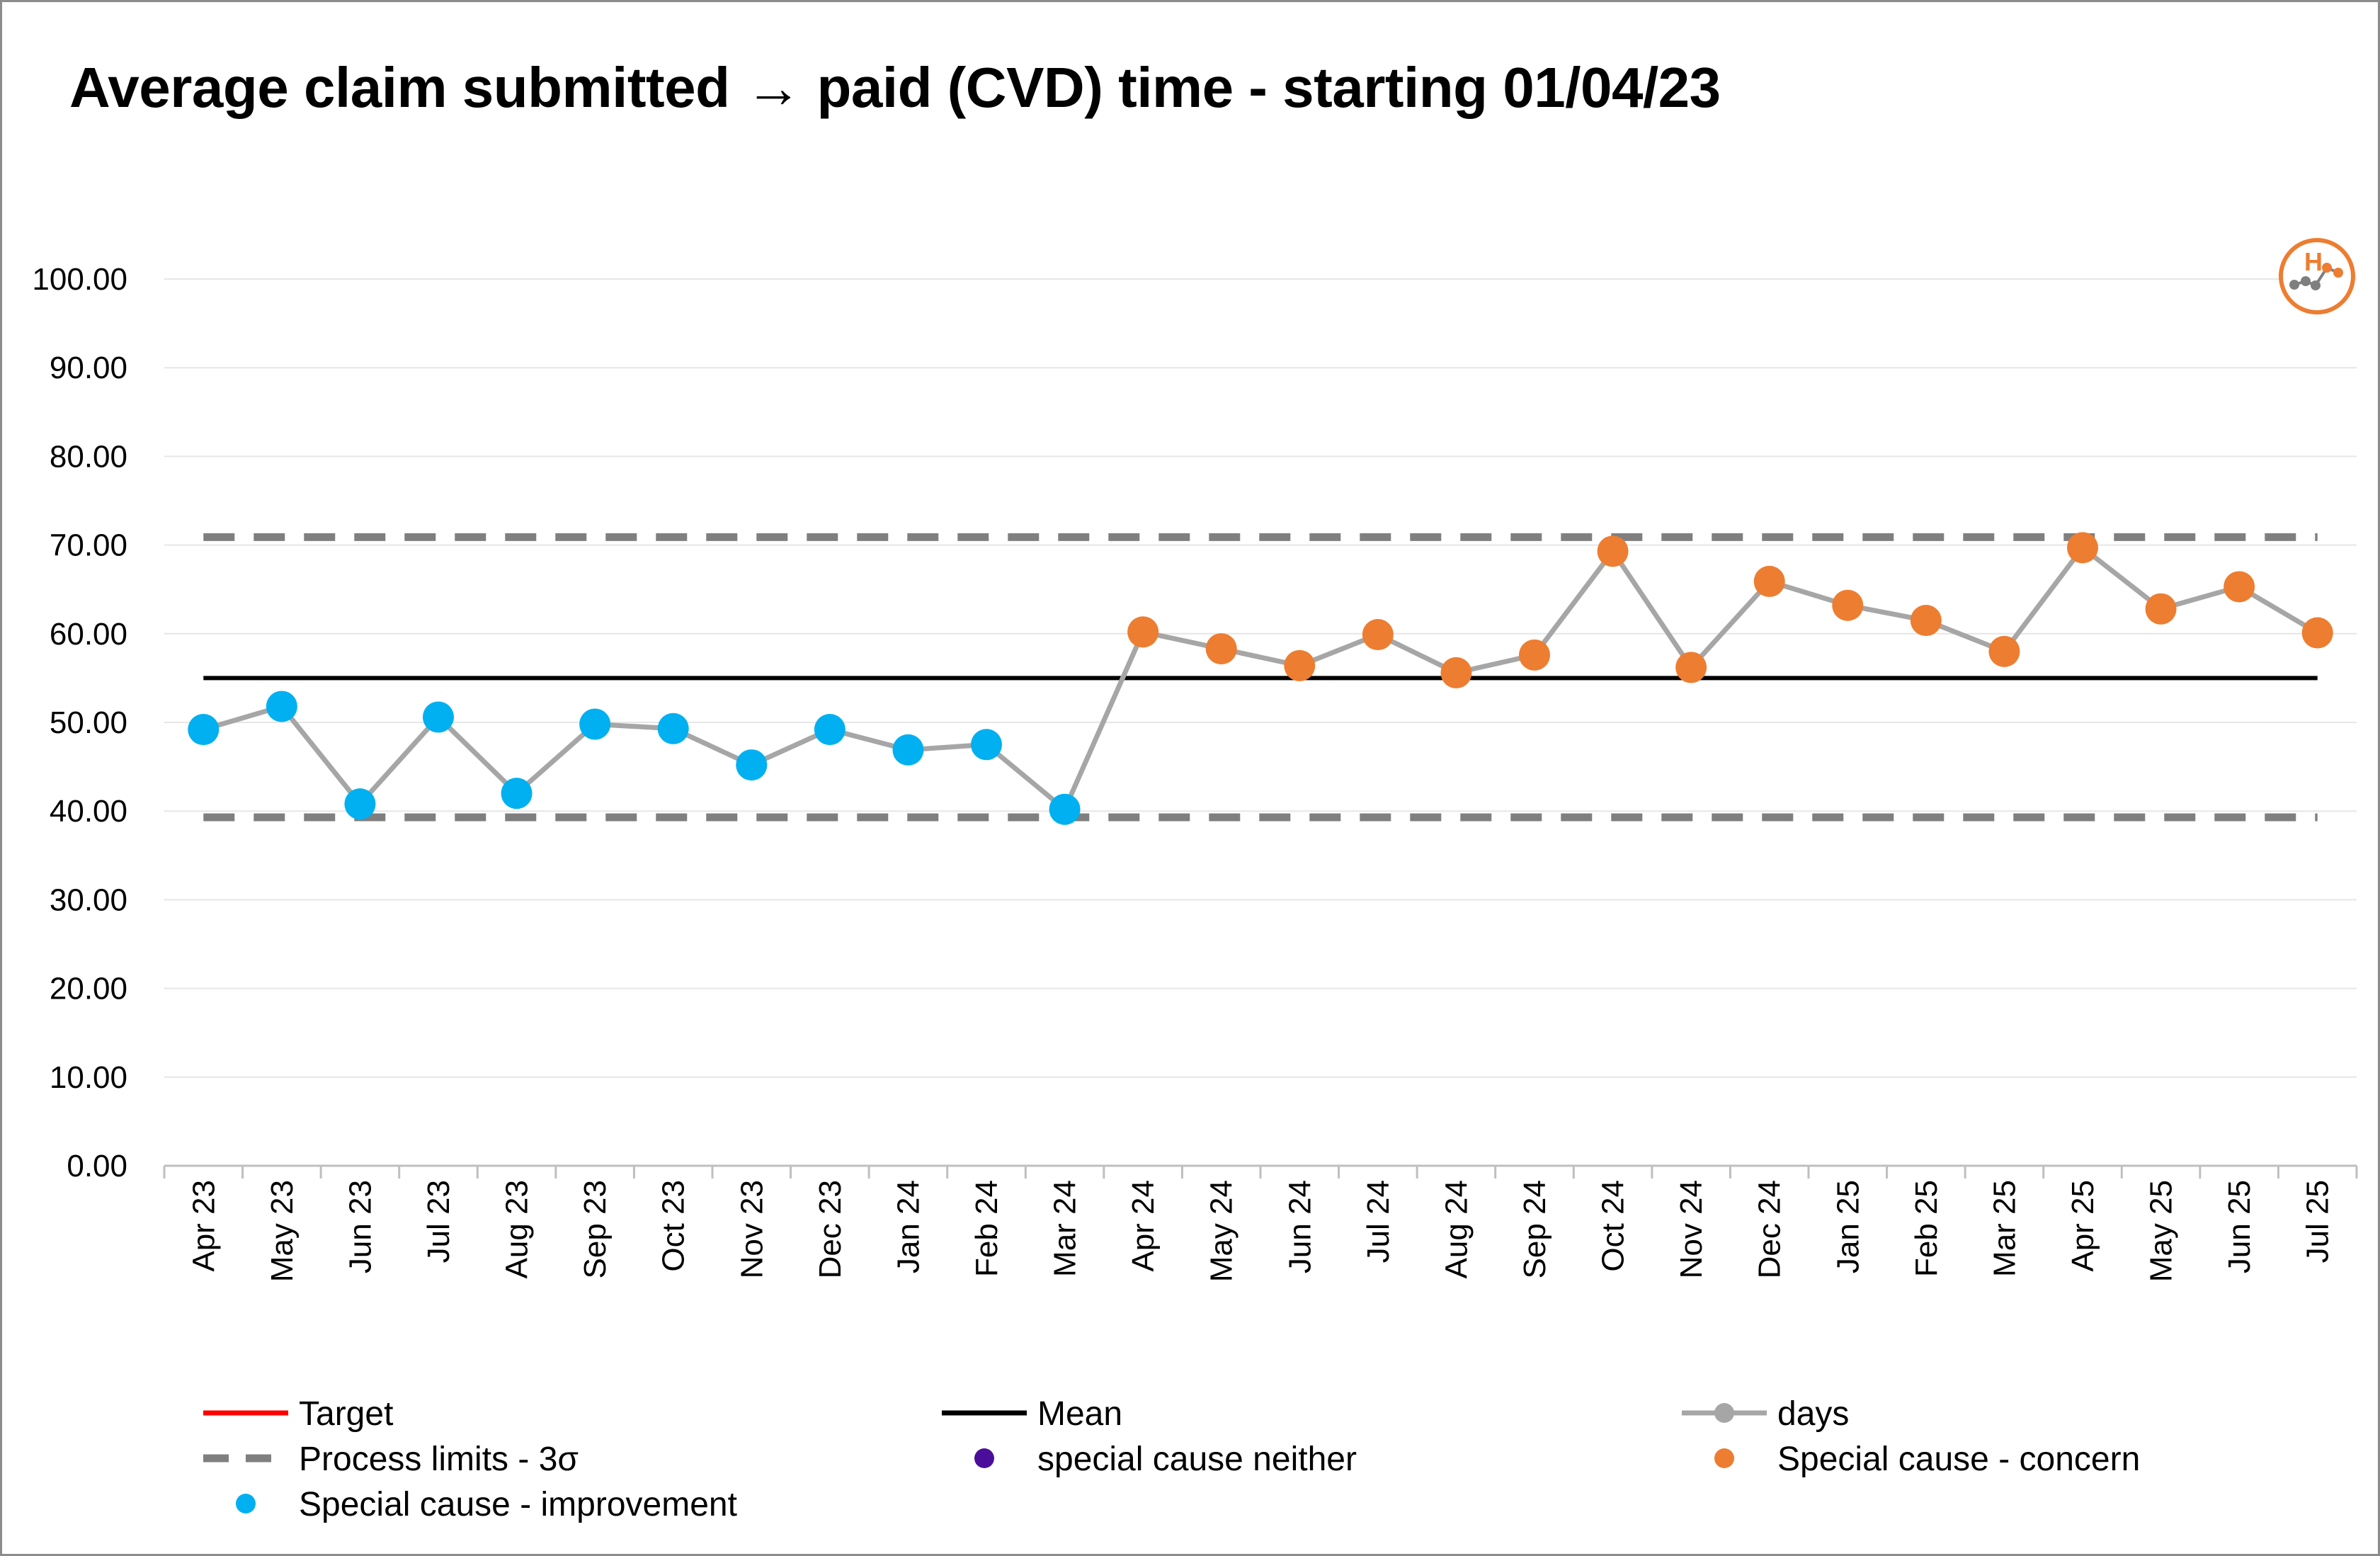 The height and width of the screenshot is (1556, 2380). Describe the element at coordinates (673, 1226) in the screenshot. I see `x-tick-label: Oct 23` at that location.